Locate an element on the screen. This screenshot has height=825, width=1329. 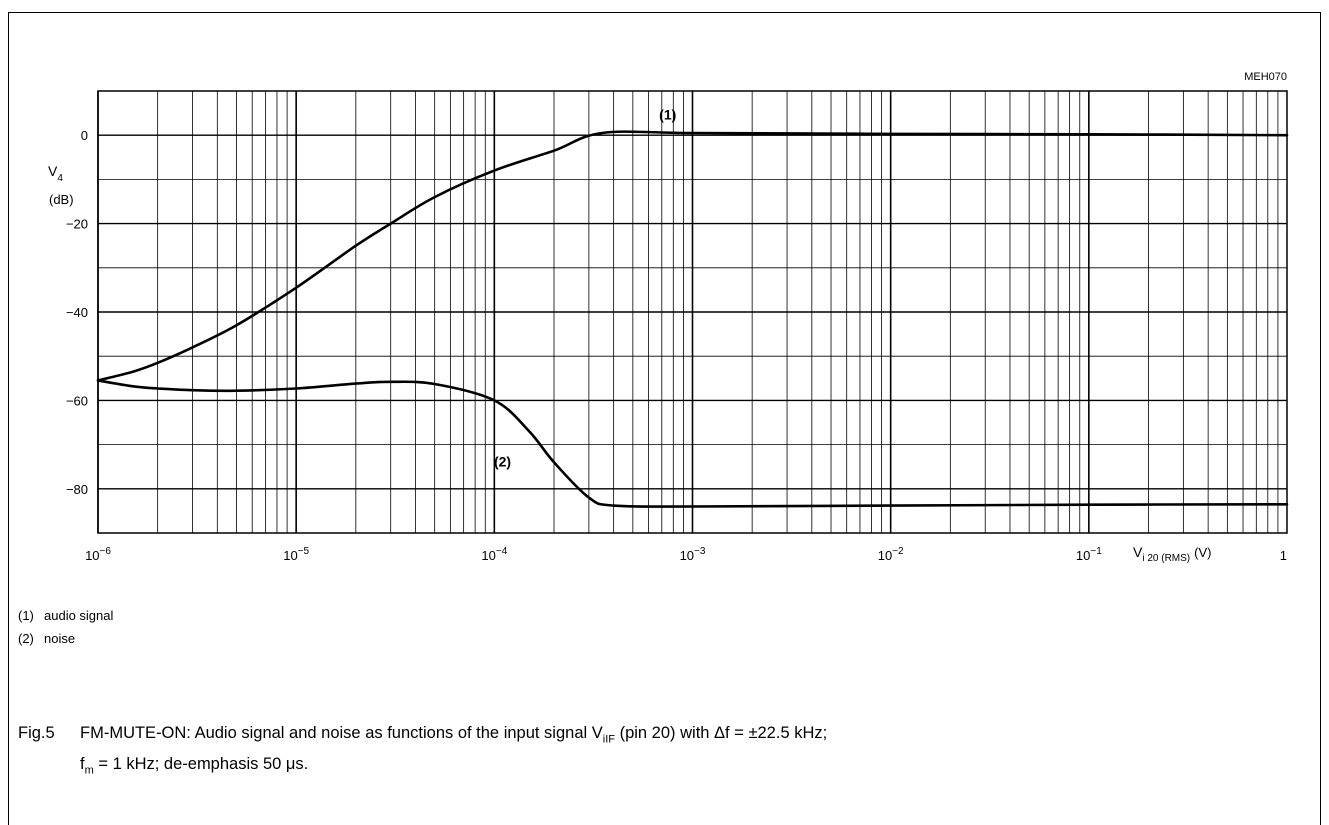
annotations: (1) (2) is located at coordinates (585, 288).